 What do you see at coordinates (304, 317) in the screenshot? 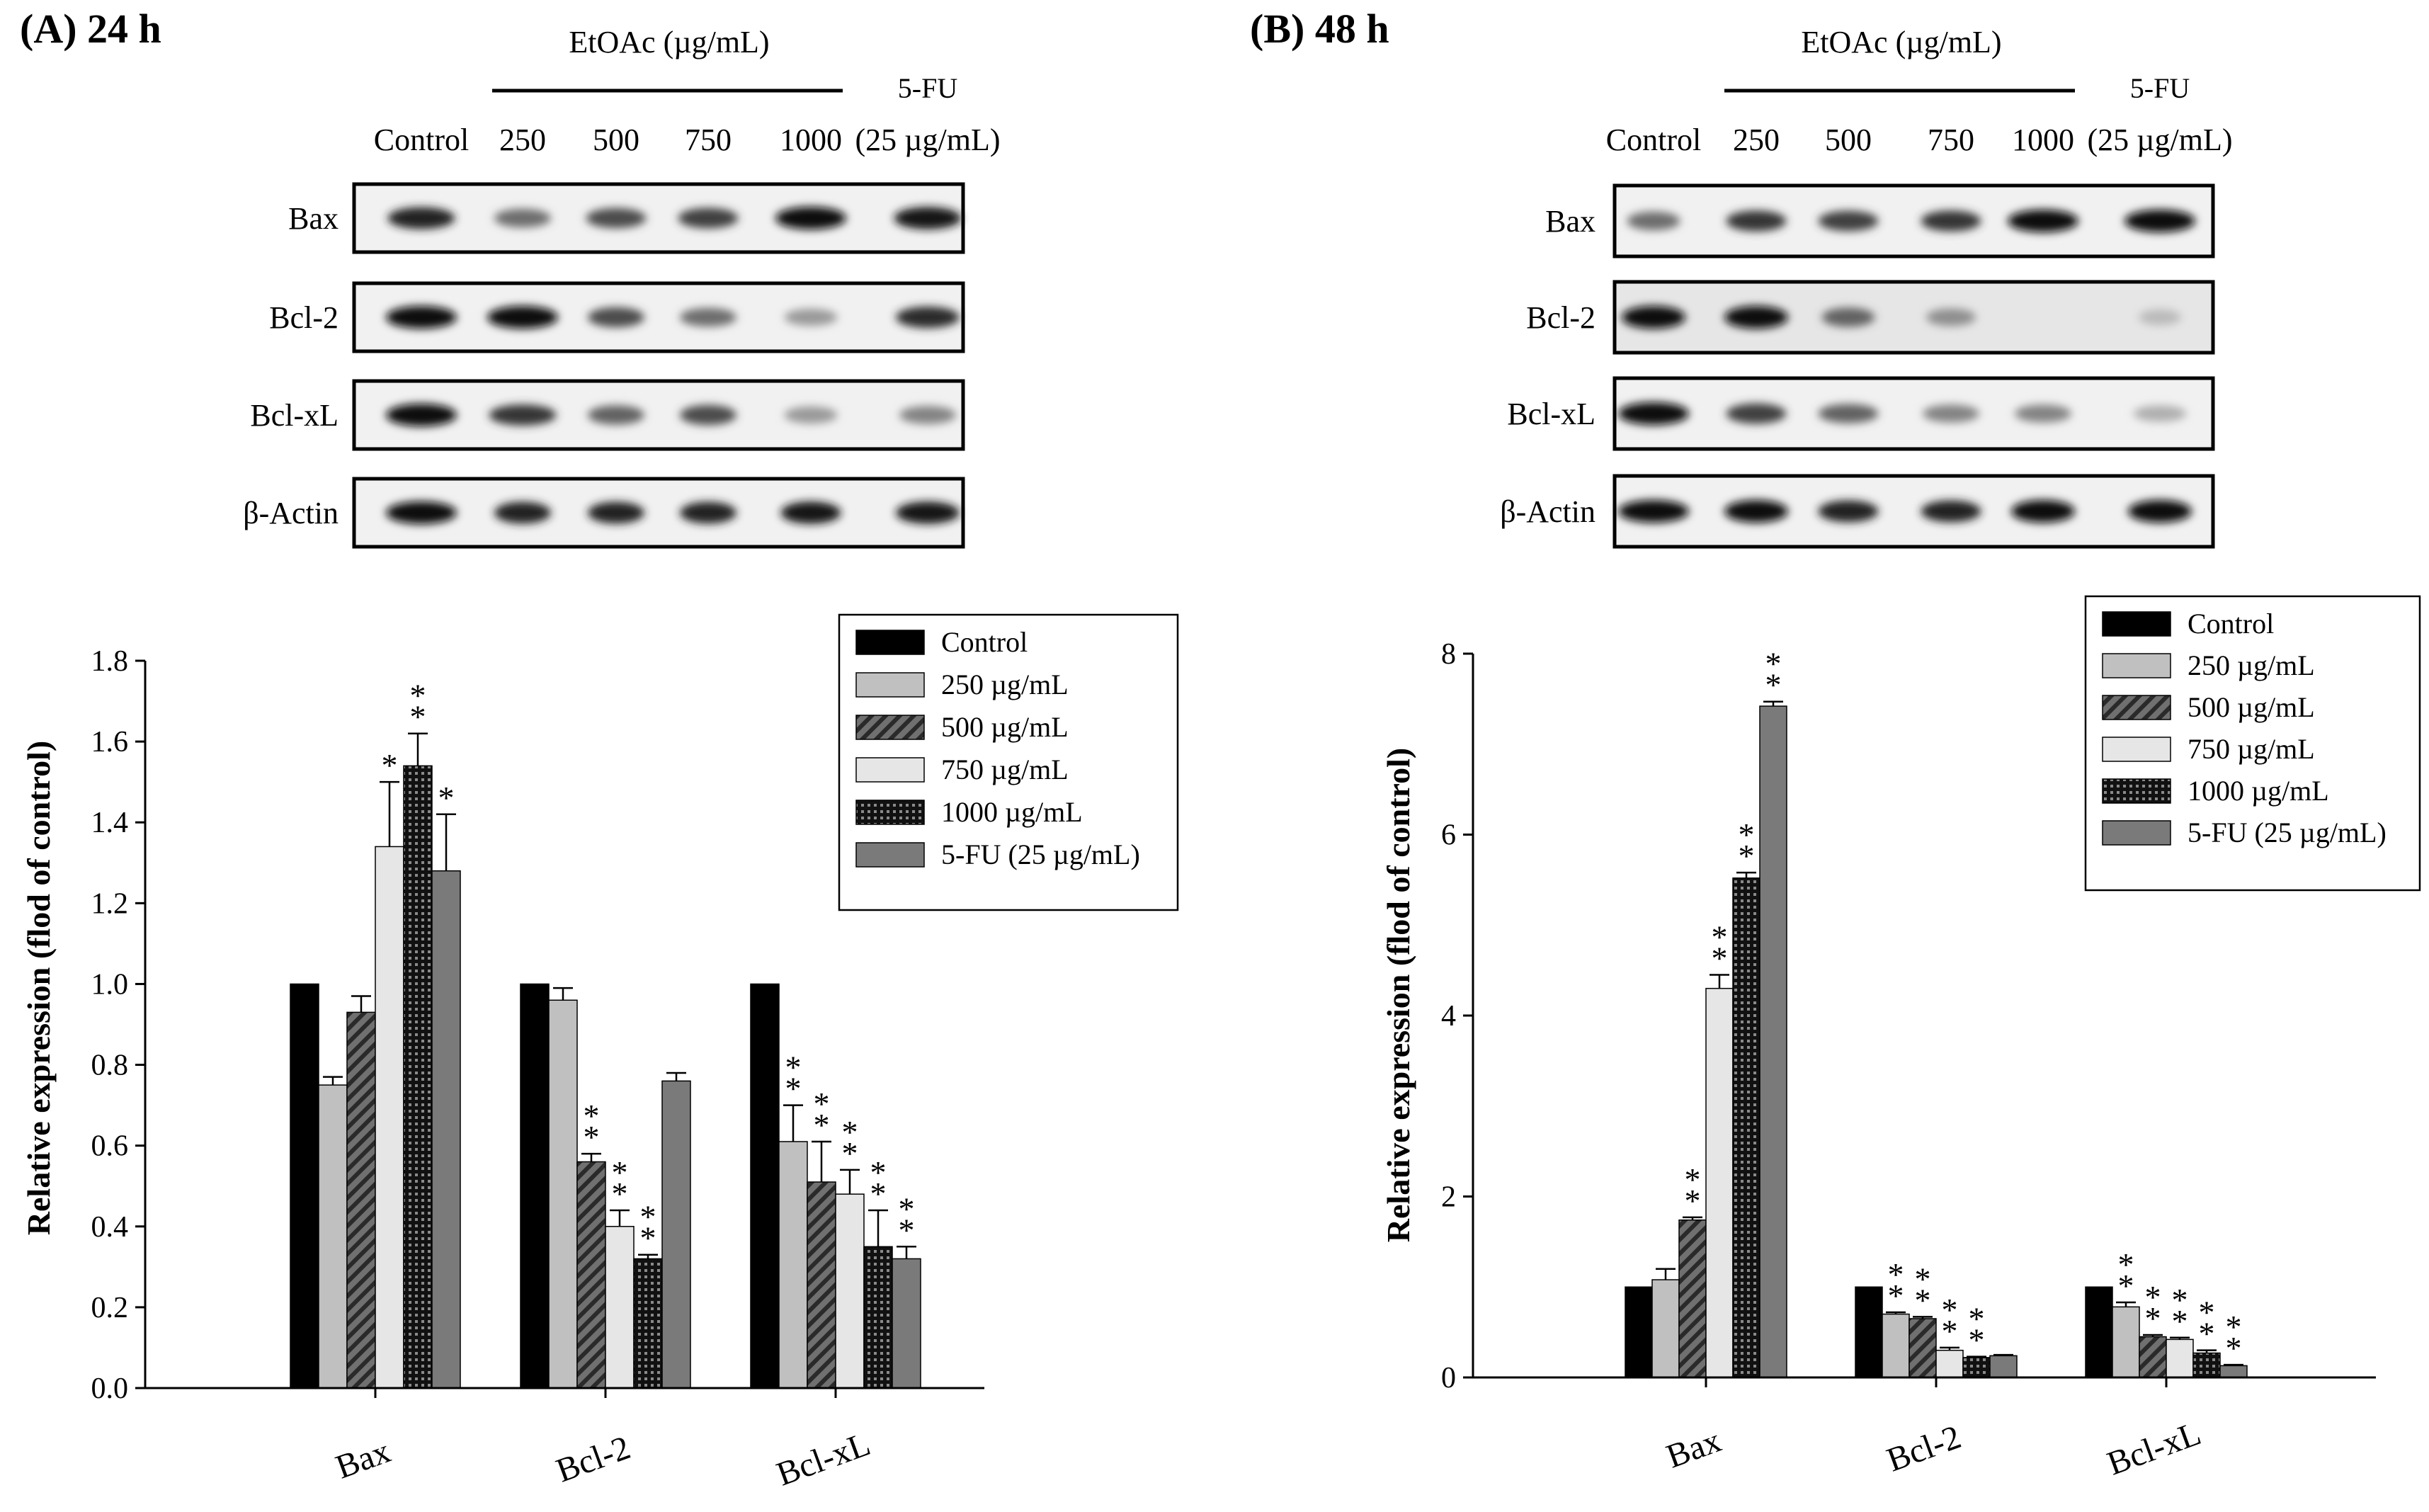
I see `panel-a-protein-label: Bcl-2` at bounding box center [304, 317].